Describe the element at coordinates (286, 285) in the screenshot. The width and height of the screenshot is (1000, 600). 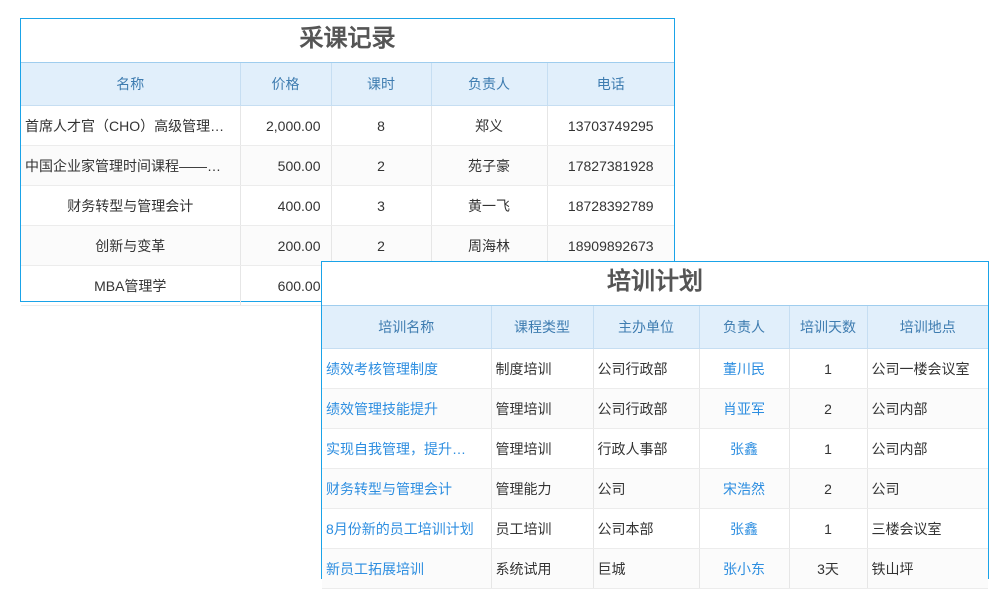
I see `table-cell: 600.00` at that location.